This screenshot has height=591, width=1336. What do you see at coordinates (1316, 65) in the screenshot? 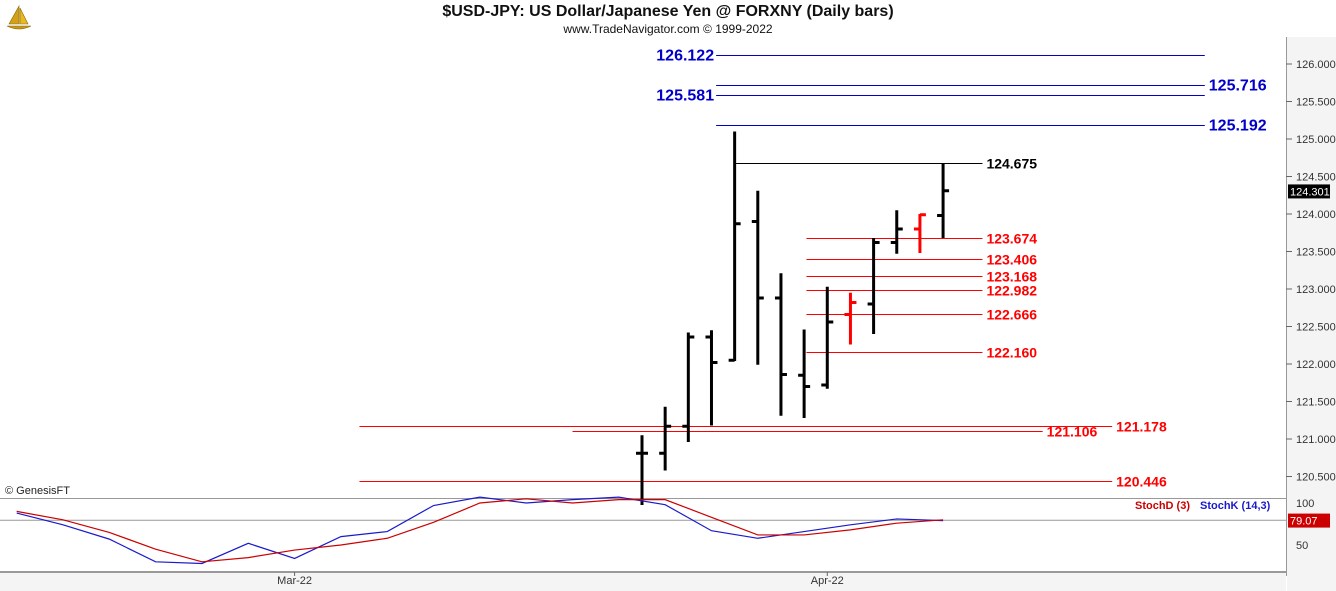
I see `price-tick-label: 126.000` at bounding box center [1316, 65].